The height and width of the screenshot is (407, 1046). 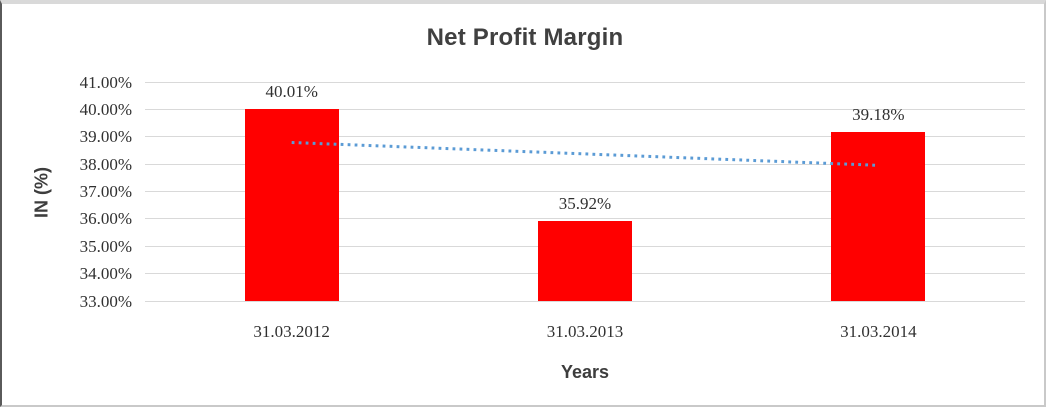 I want to click on y-tick-label: 40.00%, so click(x=105, y=109).